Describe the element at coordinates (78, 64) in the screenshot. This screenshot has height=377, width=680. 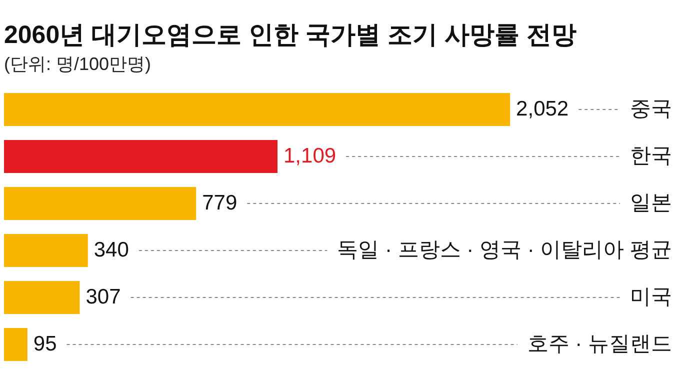
I see `chart-subtitle: (단위: 명/100만명)` at that location.